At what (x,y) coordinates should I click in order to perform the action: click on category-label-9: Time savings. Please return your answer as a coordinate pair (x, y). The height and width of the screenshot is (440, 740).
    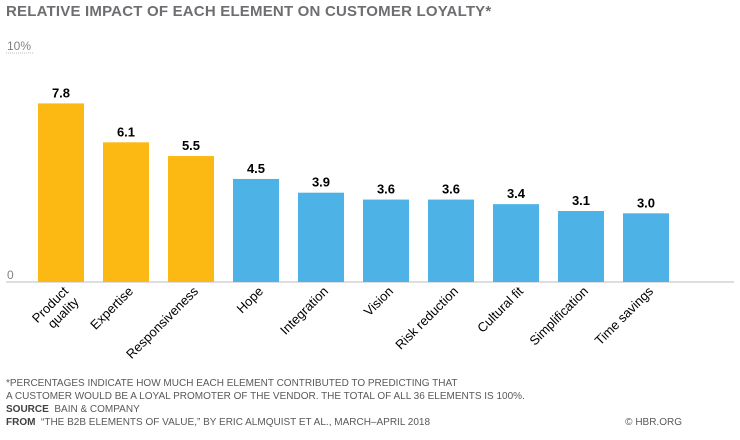
    Looking at the image, I should click on (624, 315).